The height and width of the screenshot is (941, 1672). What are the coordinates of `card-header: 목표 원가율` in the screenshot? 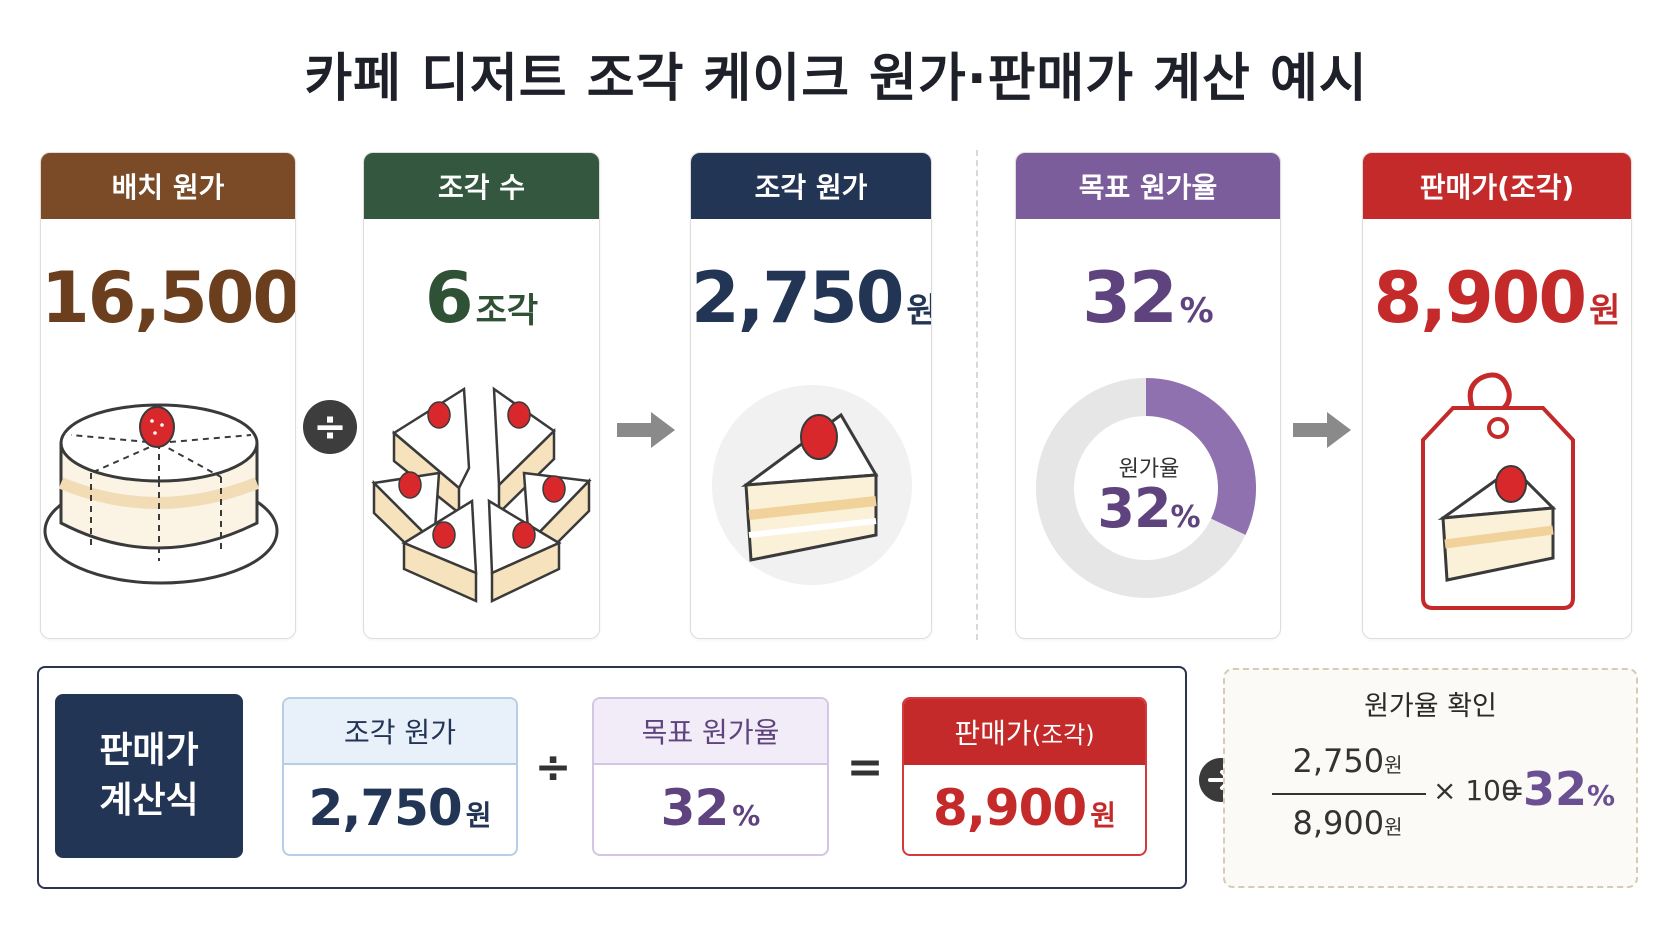 It's located at (1148, 186).